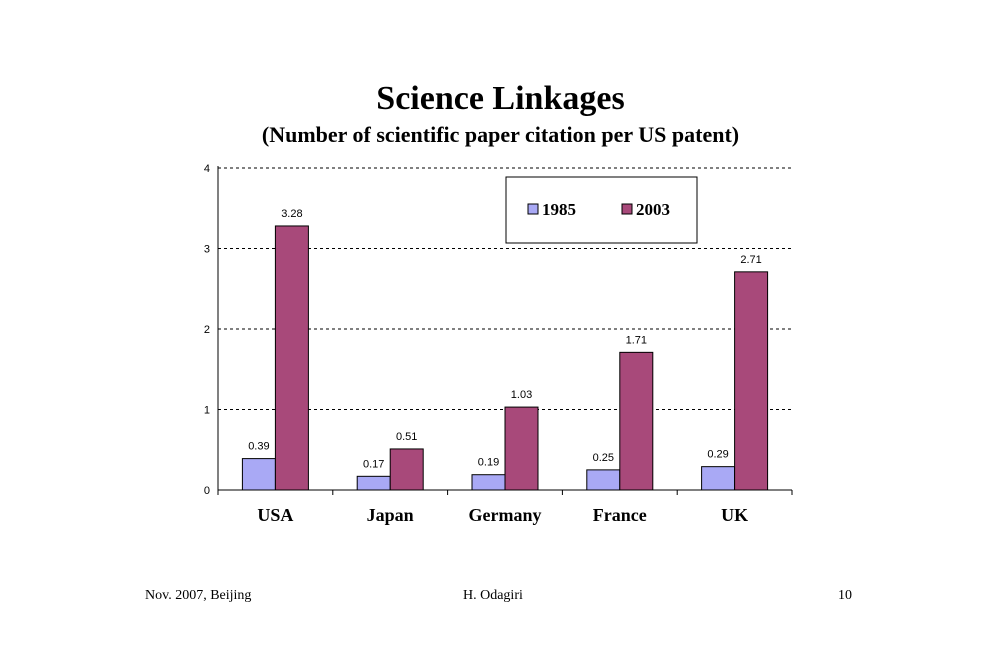 Image resolution: width=1001 pixels, height=668 pixels. I want to click on data-label: 1.71, so click(636, 340).